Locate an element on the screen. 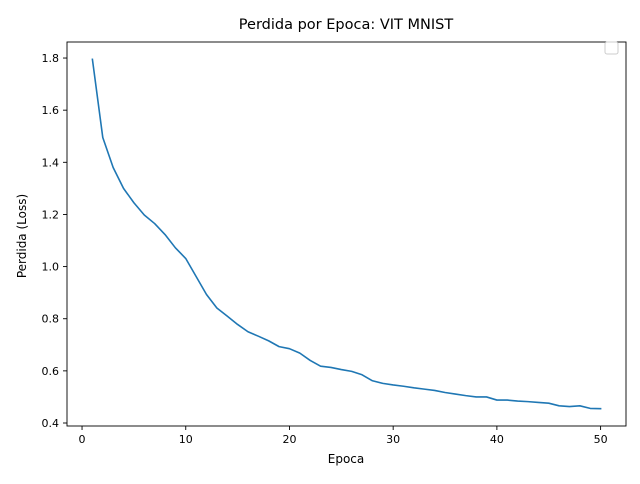  chart-title: Perdida por Epoca: VIT MNIST is located at coordinates (346, 25).